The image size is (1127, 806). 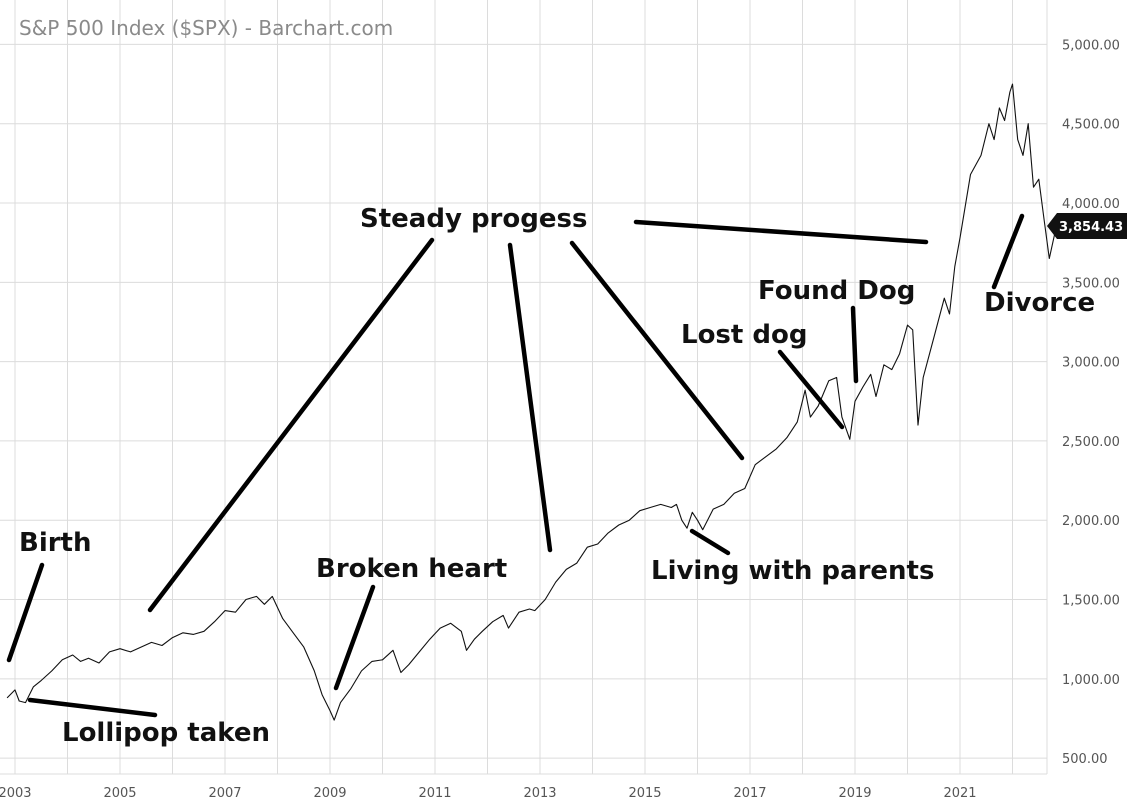 What do you see at coordinates (329, 793) in the screenshot?
I see `x-tick-label: 2009` at bounding box center [329, 793].